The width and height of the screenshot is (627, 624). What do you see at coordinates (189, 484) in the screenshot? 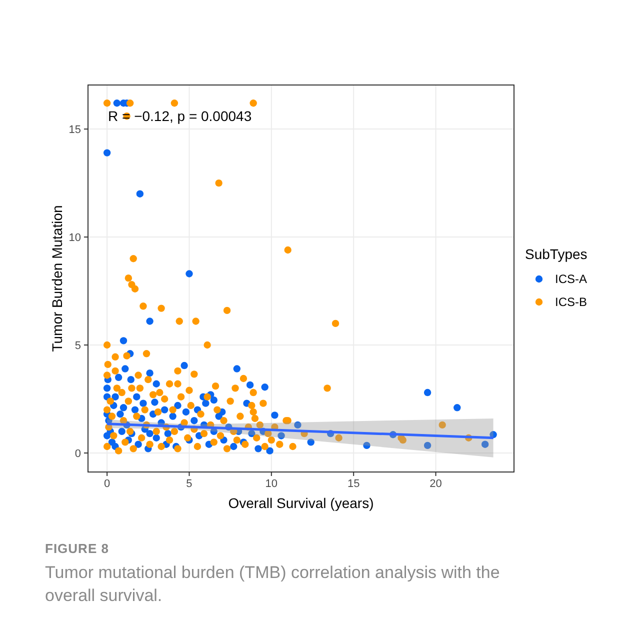
I see `x-tick-label: 5` at bounding box center [189, 484].